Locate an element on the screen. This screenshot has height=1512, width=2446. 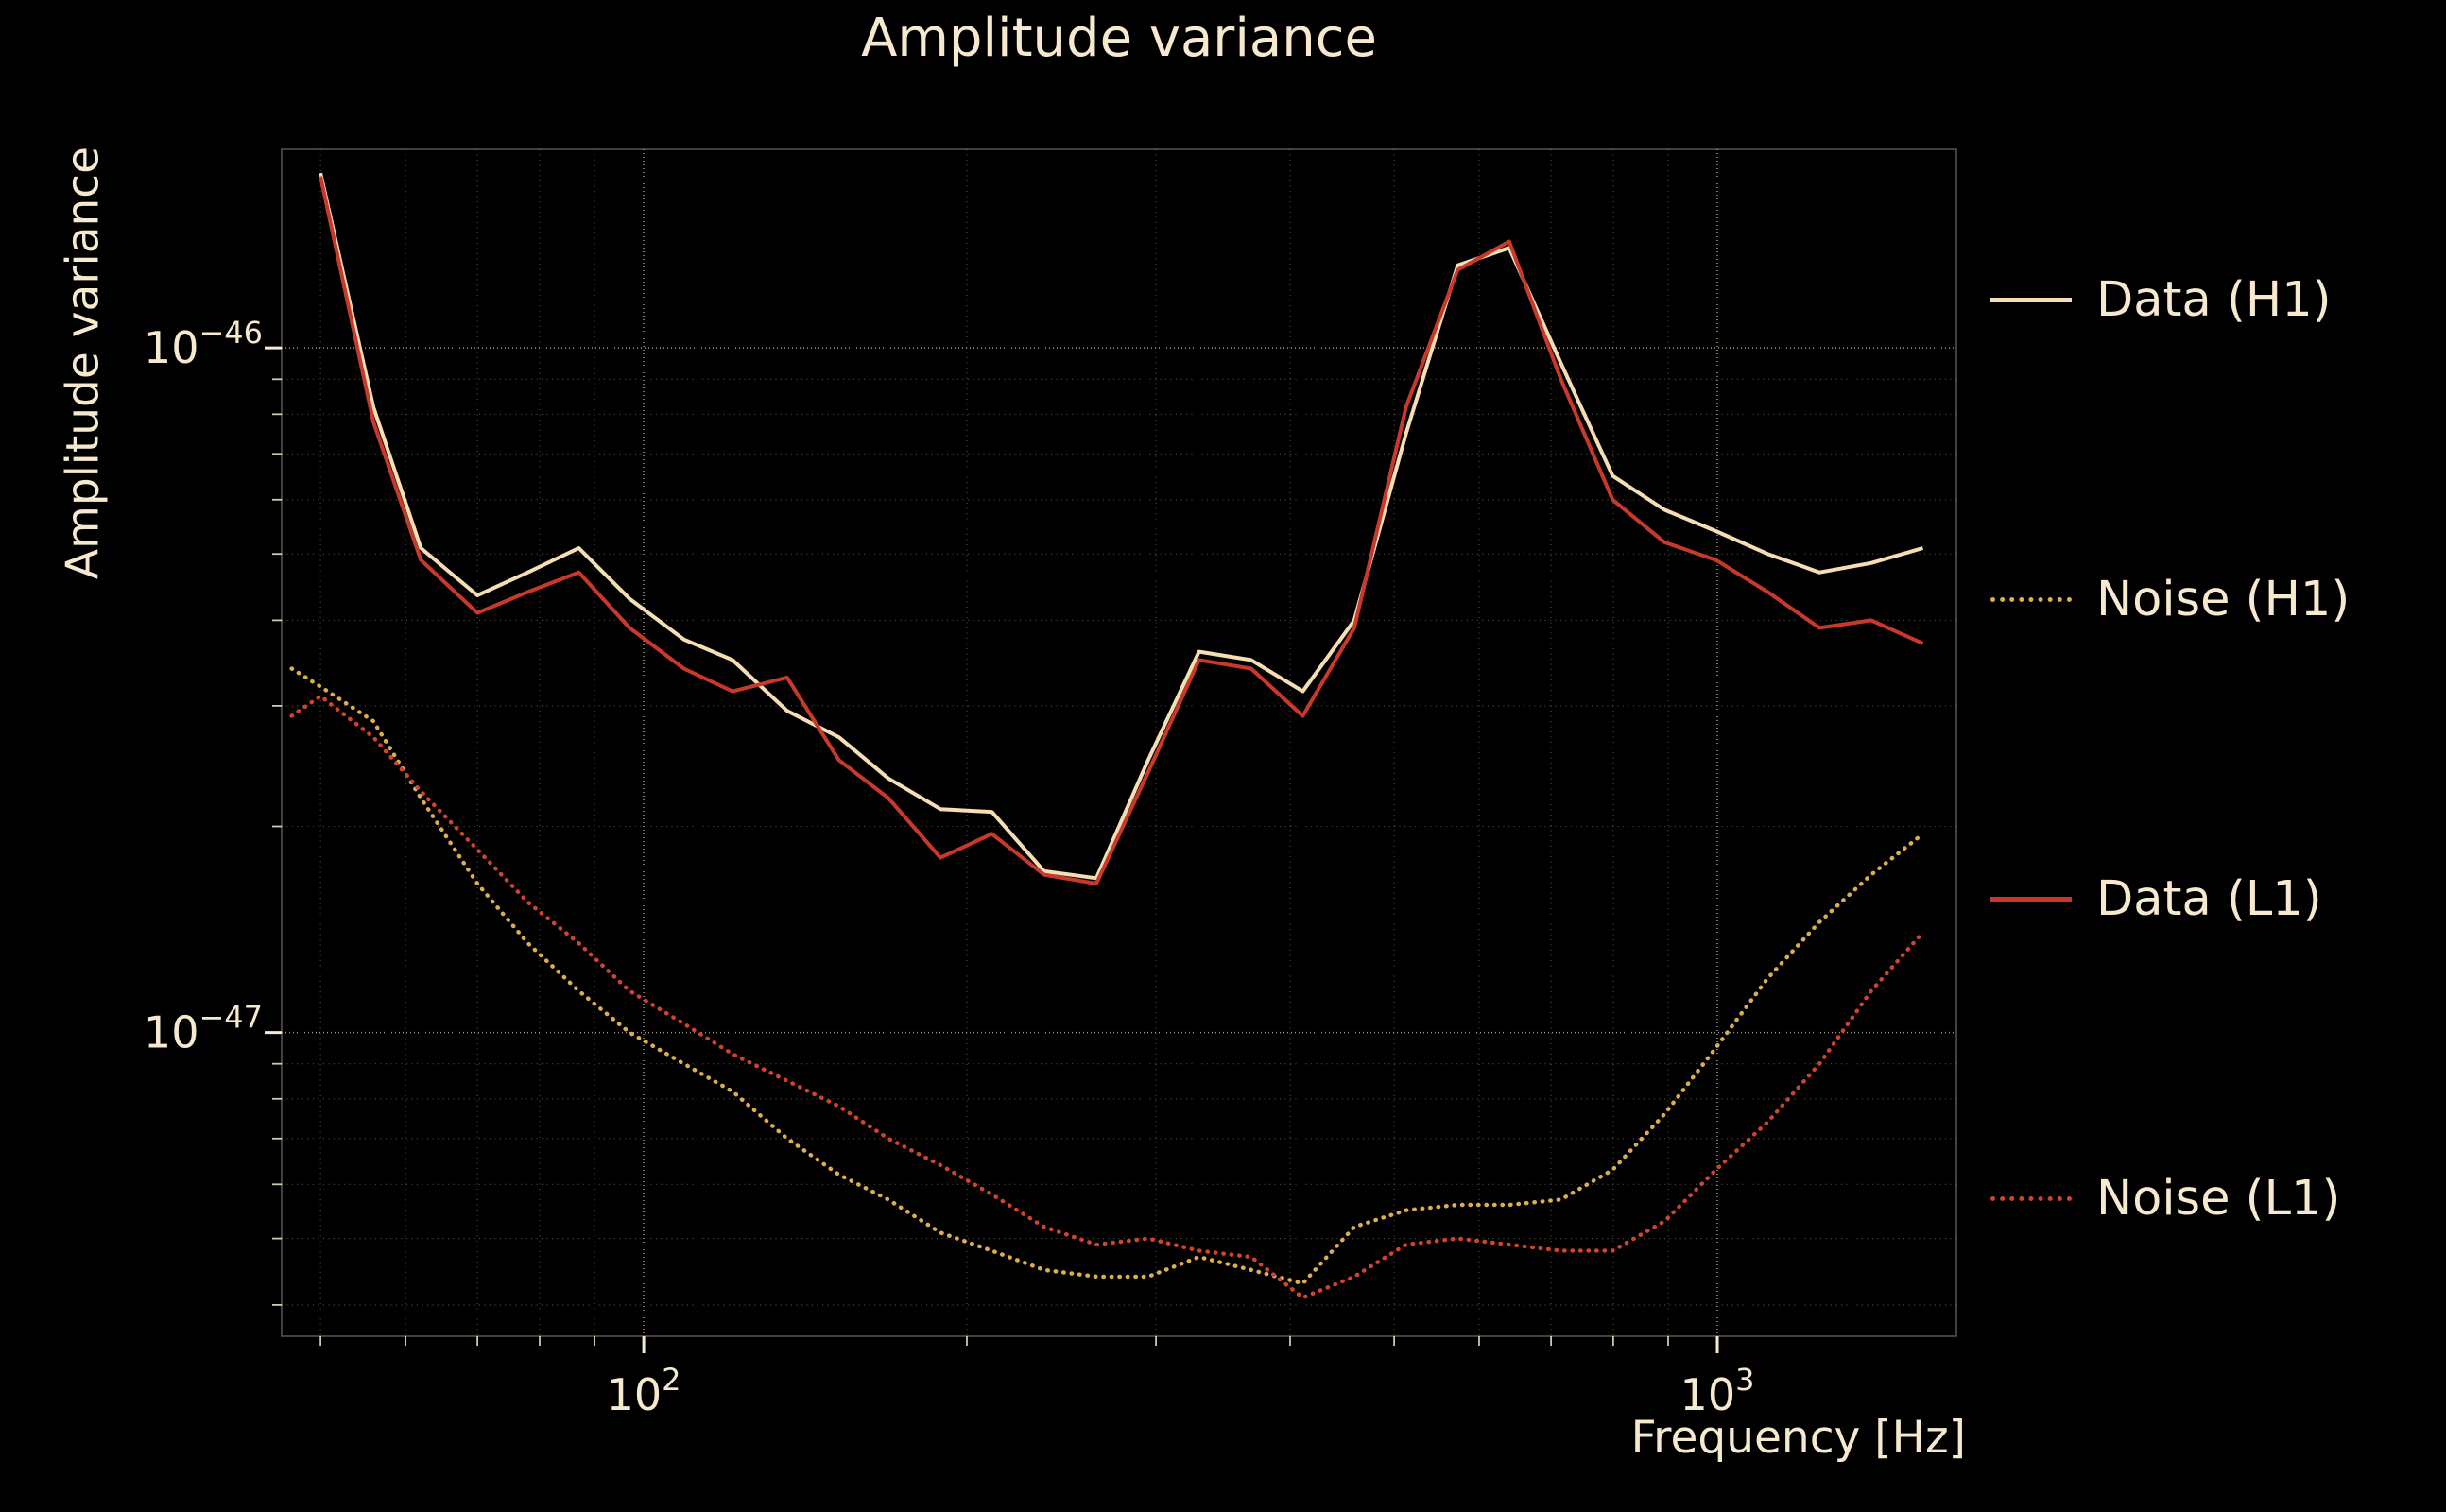
legend-item-data-h1: Data (H1) is located at coordinates (2170, 300).